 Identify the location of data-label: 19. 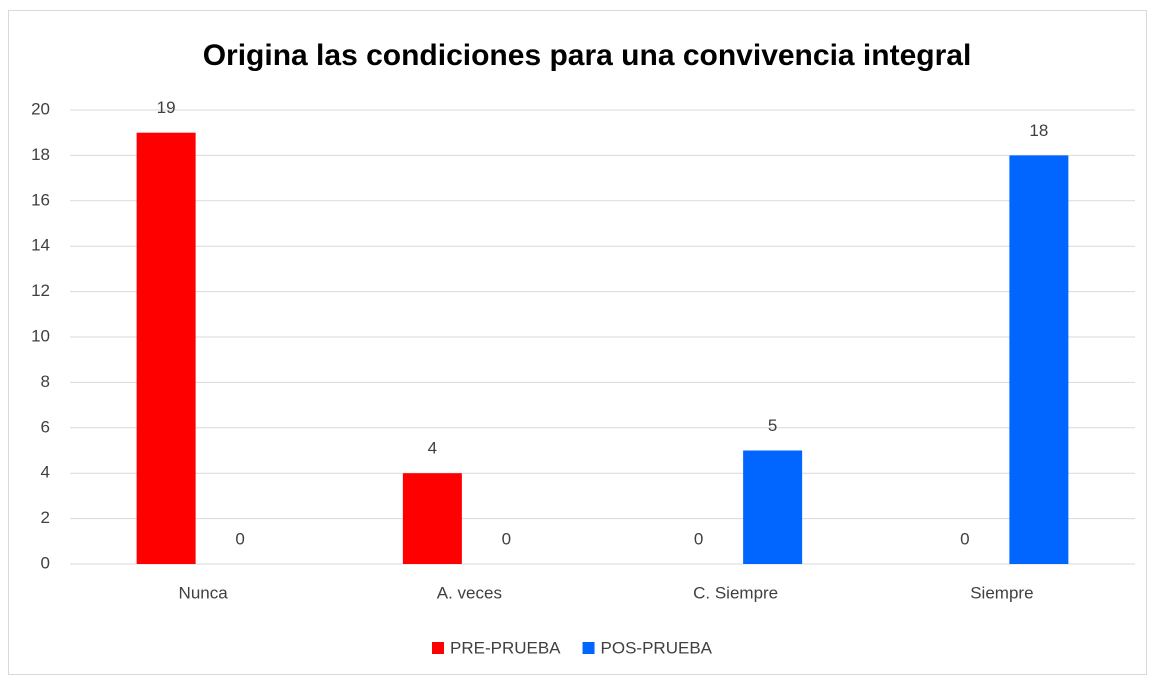
(166, 107).